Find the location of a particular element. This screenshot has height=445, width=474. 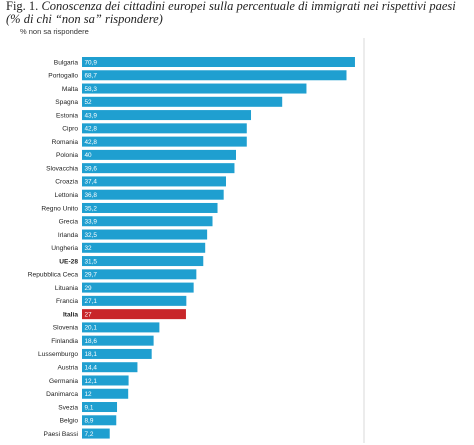

value-label-romania: 42,8 is located at coordinates (91, 142).